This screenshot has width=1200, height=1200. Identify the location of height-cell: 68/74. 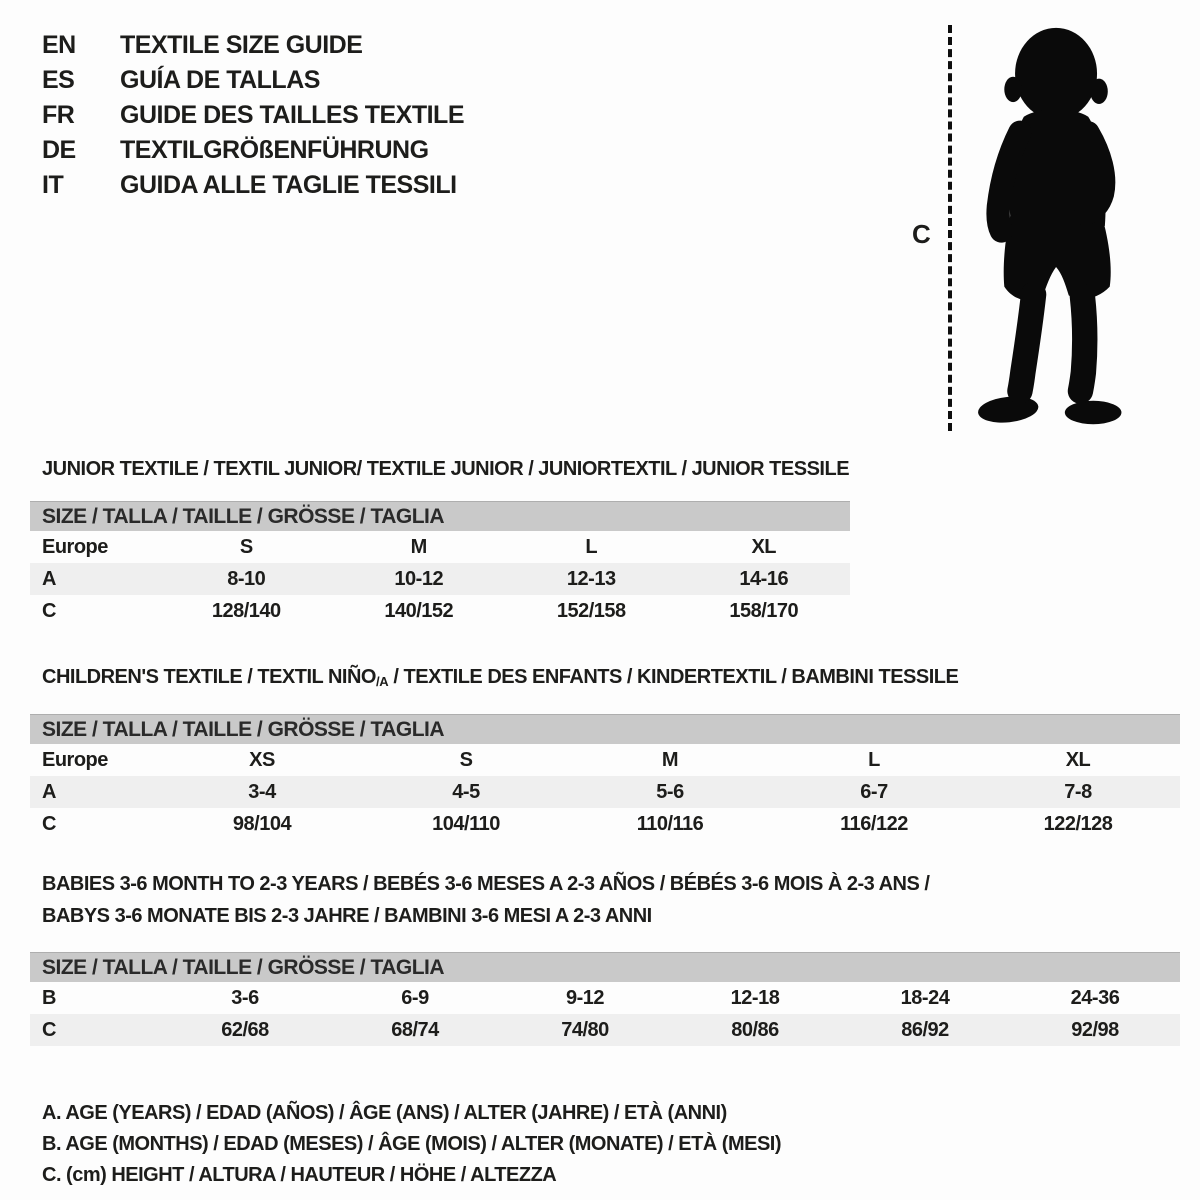
(415, 1030).